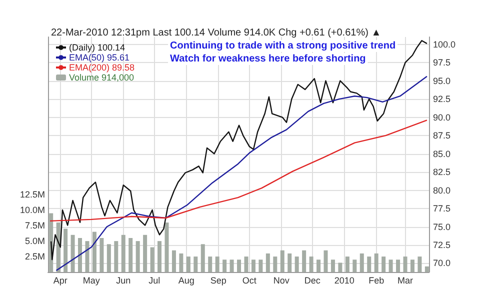 This screenshot has width=480, height=297. Describe the element at coordinates (406, 281) in the screenshot. I see `x-tick-label: Mar` at that location.